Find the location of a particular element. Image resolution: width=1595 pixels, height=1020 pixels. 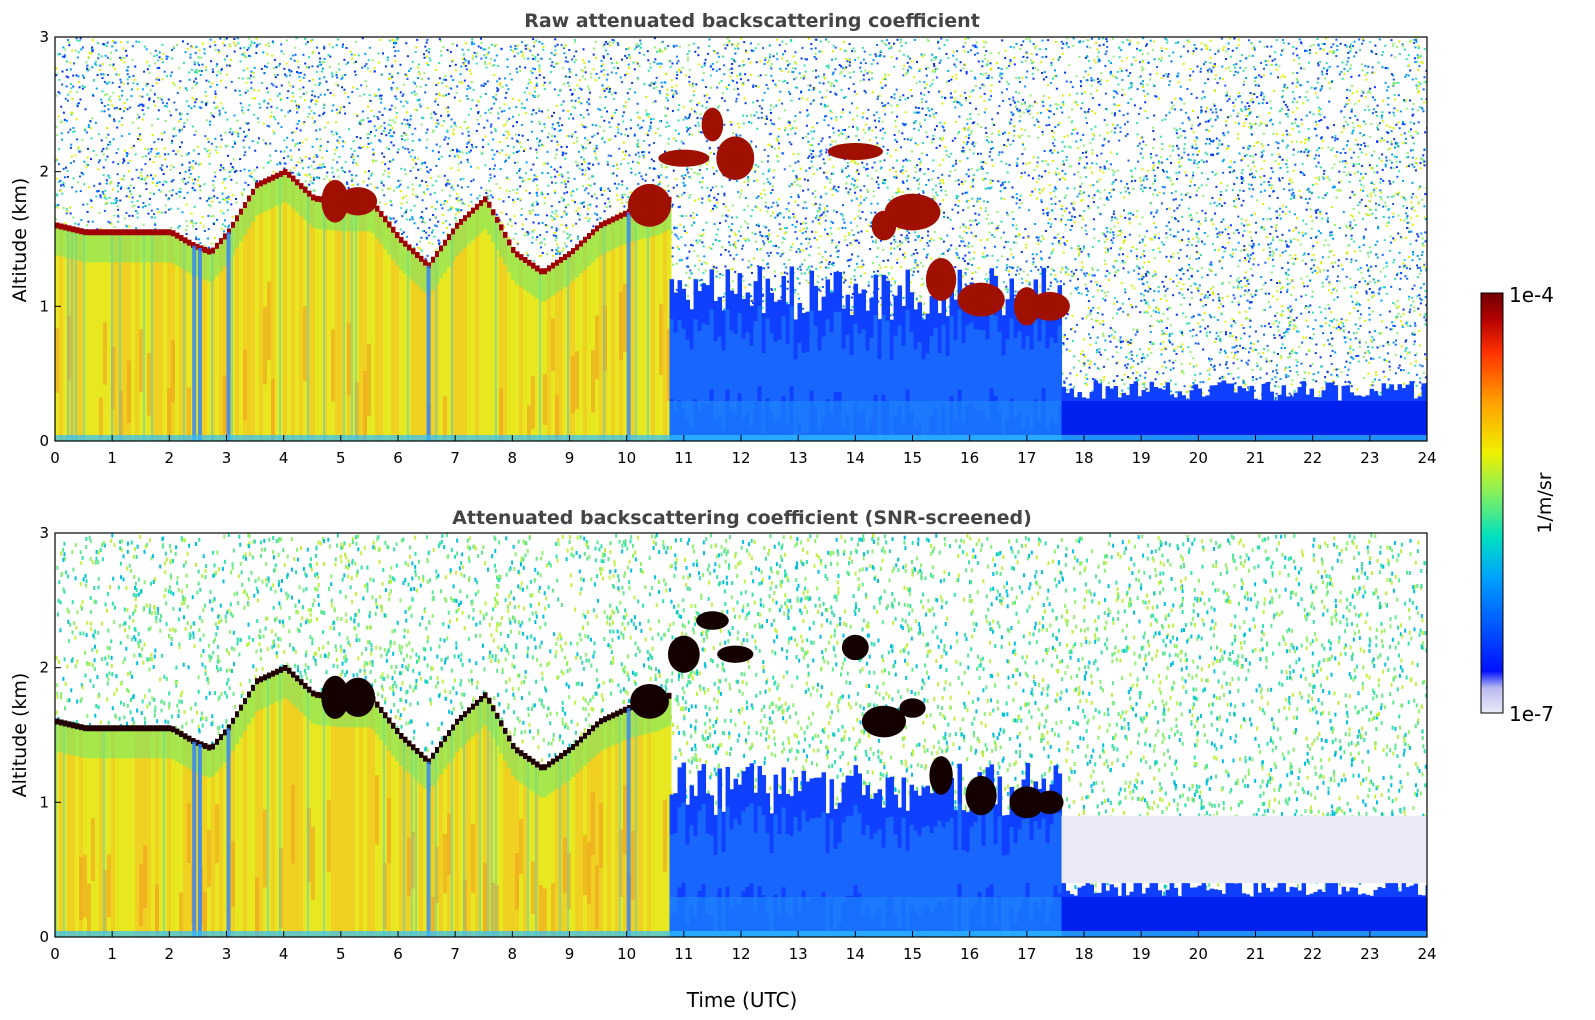

colorbar-max-label: 1e-4 is located at coordinates (1531, 295).